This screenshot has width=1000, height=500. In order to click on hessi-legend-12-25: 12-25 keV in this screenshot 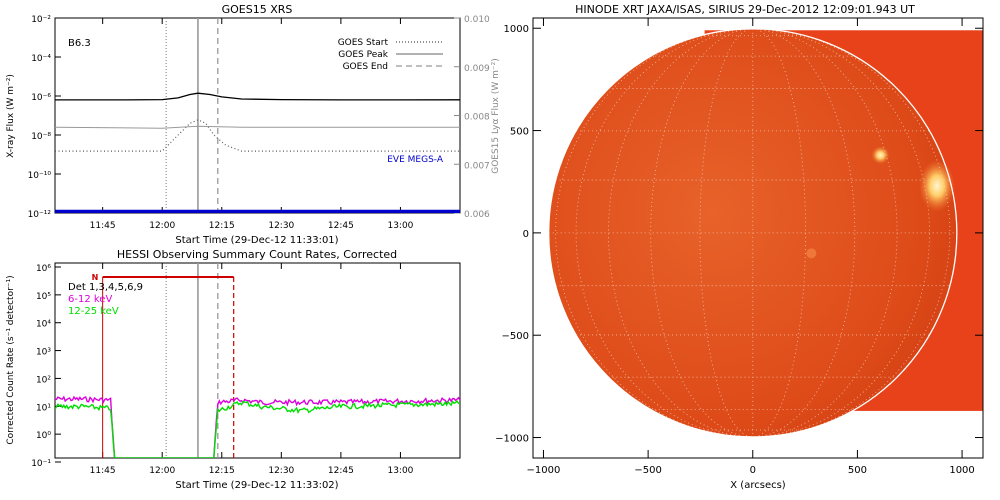, I will do `click(93, 311)`.